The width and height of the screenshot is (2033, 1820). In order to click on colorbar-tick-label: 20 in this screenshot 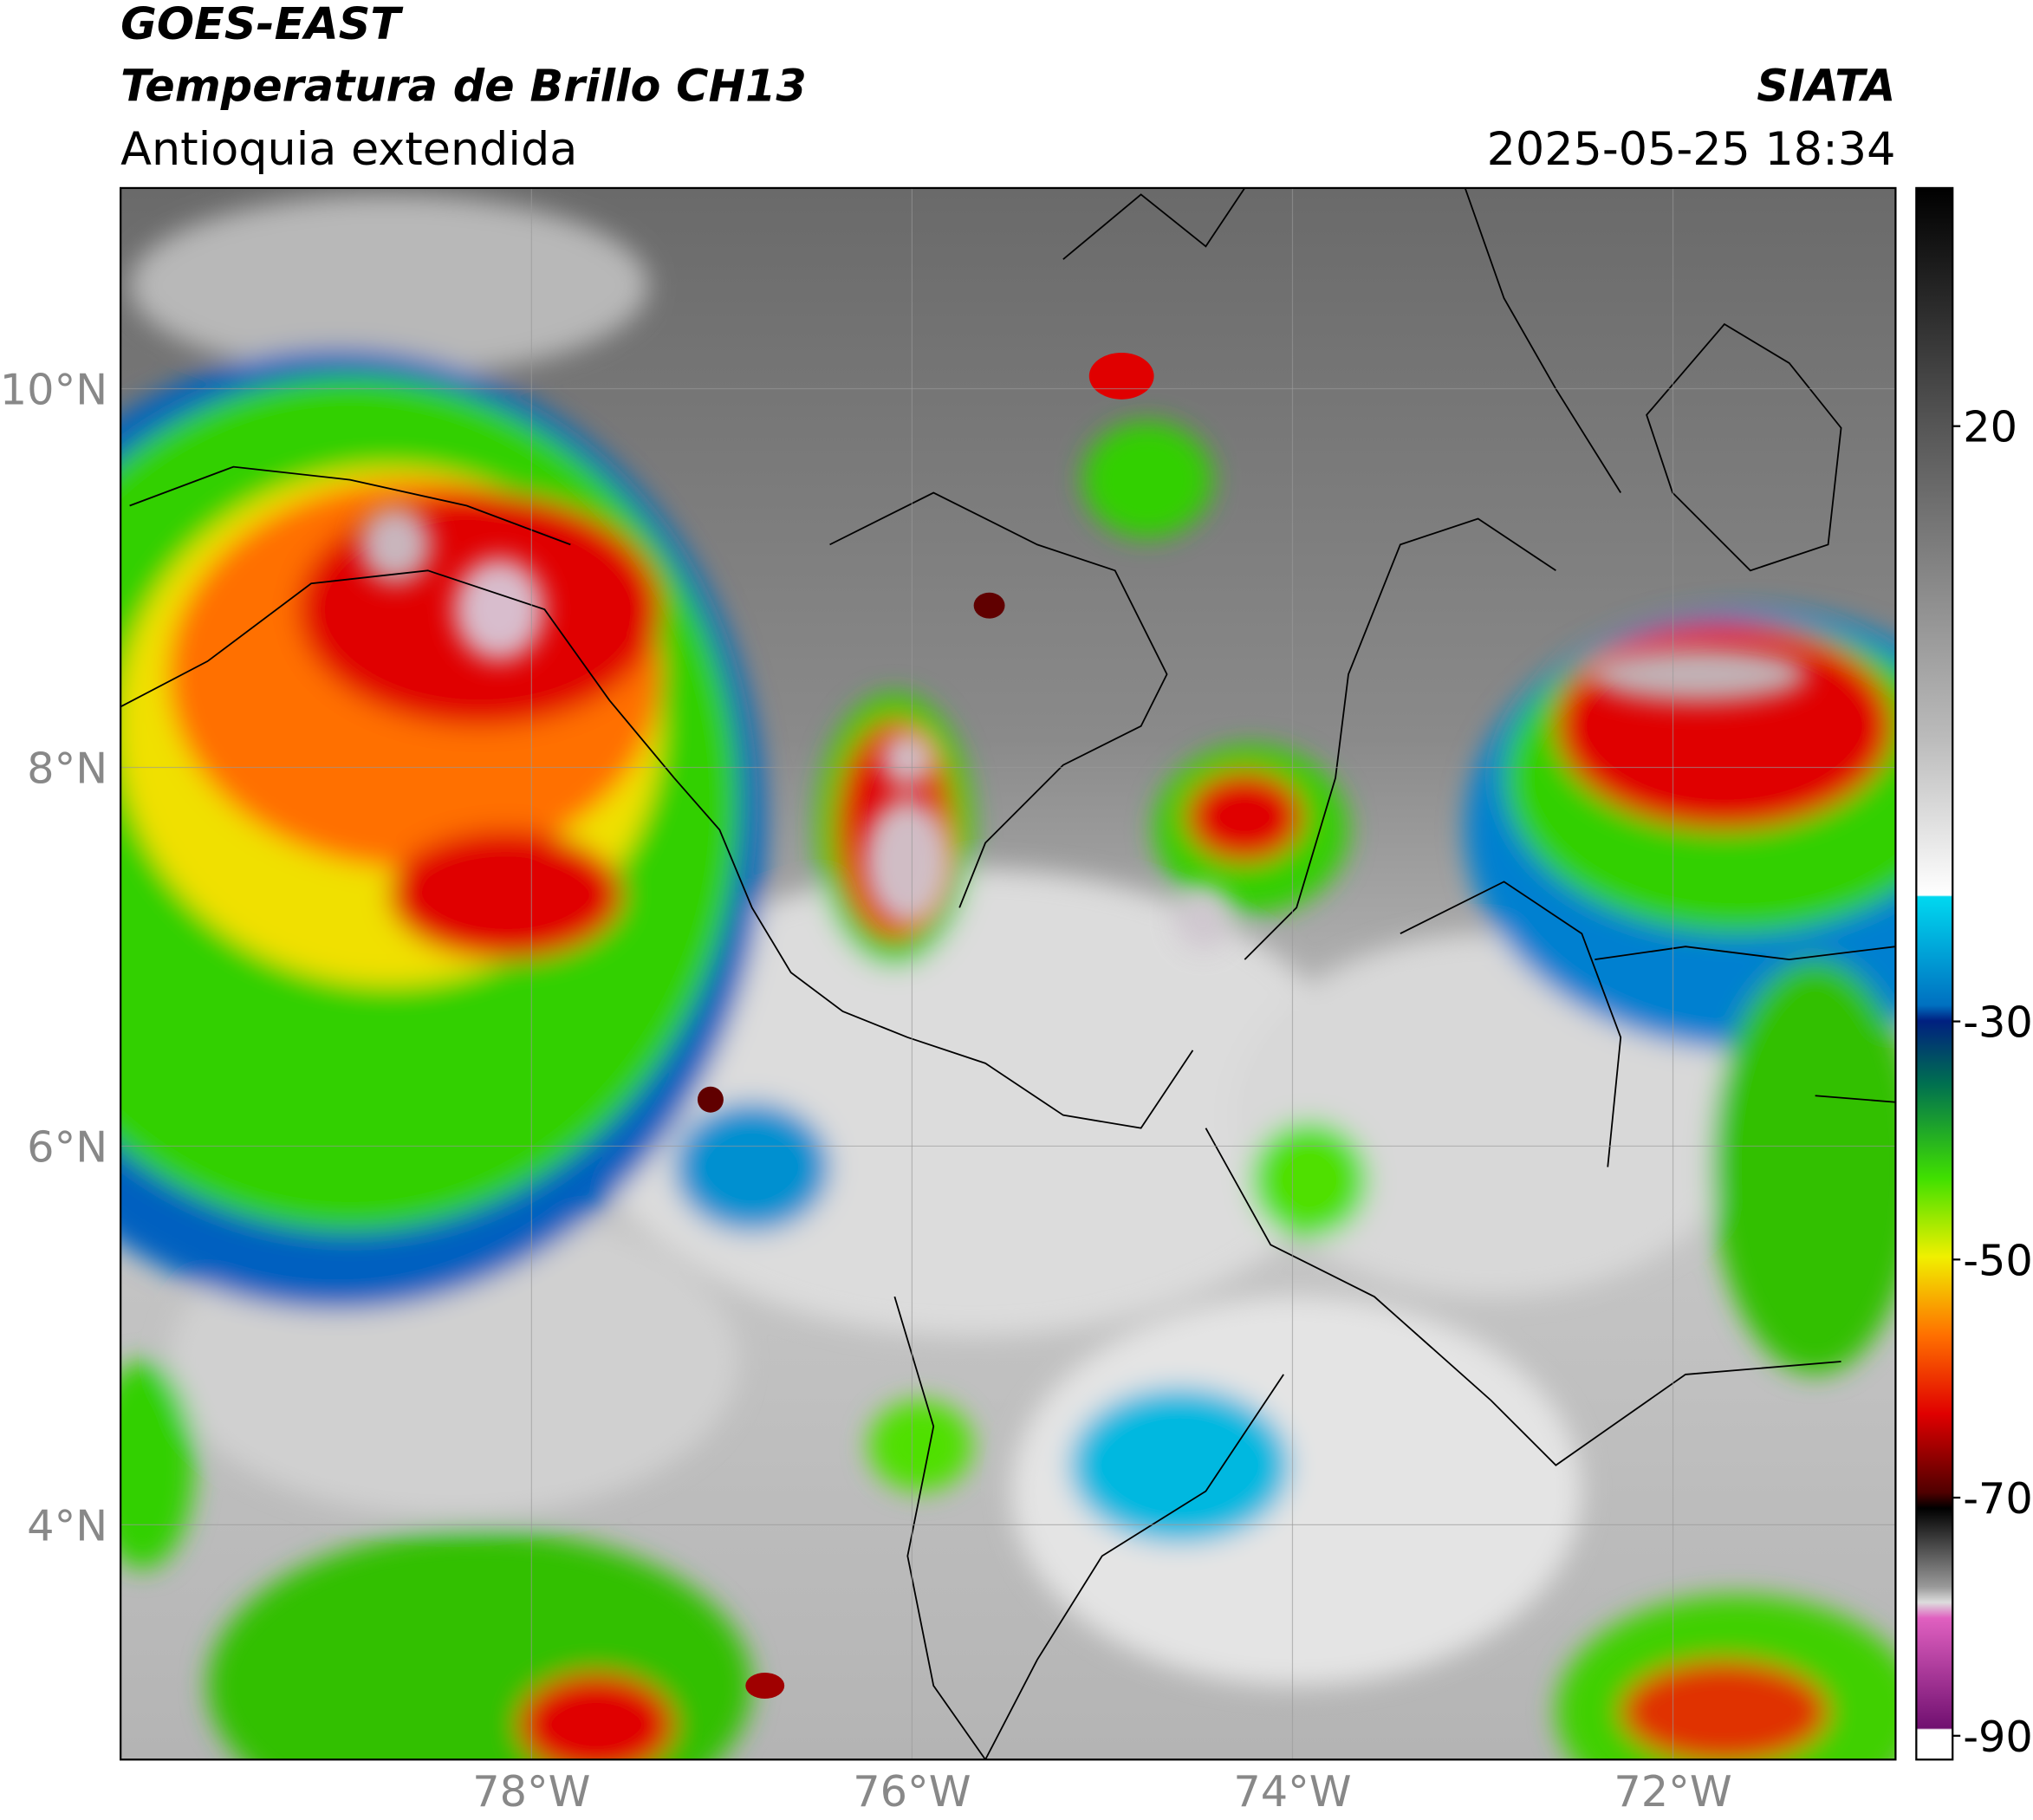, I will do `click(1990, 427)`.